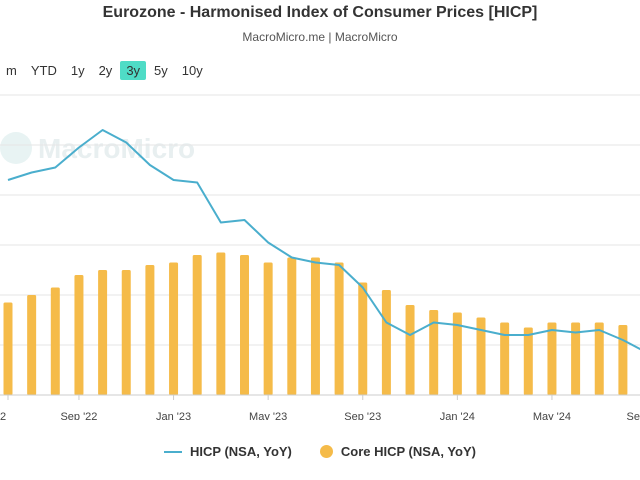 The width and height of the screenshot is (640, 480). I want to click on x-tick-label-2022-06: 2, so click(3, 415).